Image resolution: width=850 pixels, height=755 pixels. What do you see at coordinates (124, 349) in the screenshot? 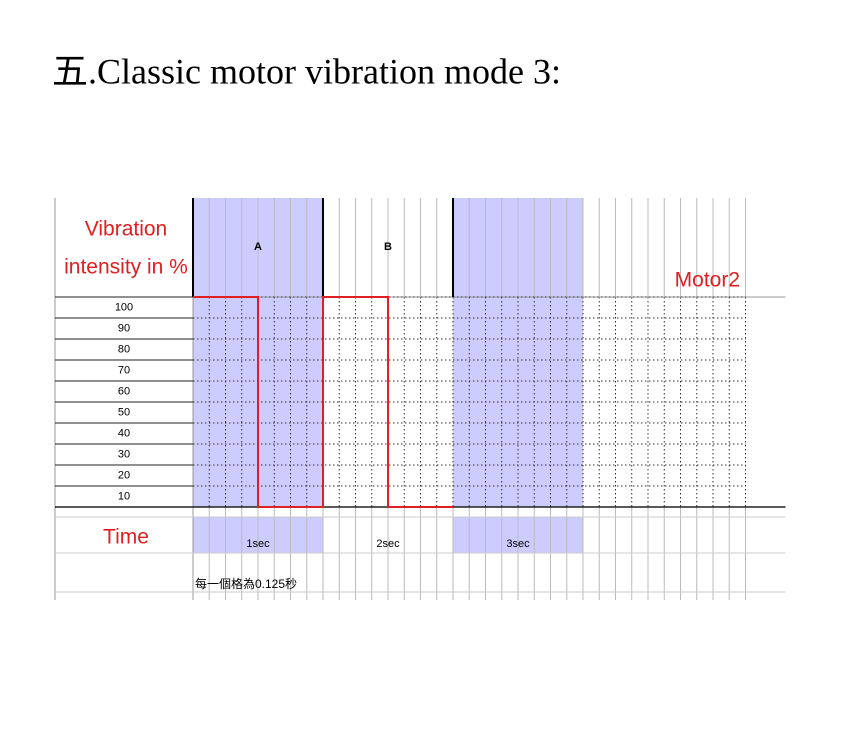
I see `y-tick-label: 80` at bounding box center [124, 349].